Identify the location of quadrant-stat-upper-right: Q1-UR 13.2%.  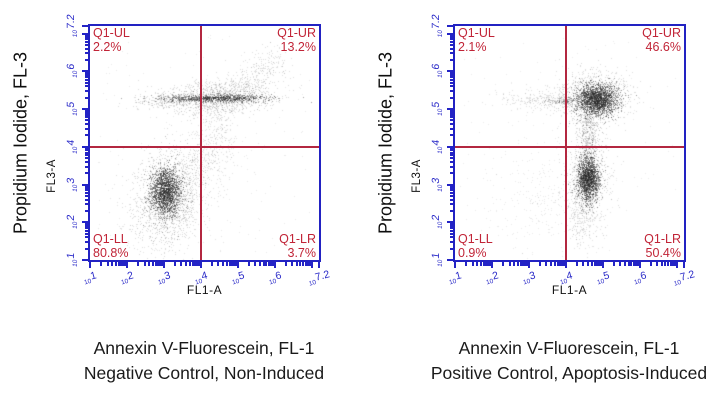
(296, 40).